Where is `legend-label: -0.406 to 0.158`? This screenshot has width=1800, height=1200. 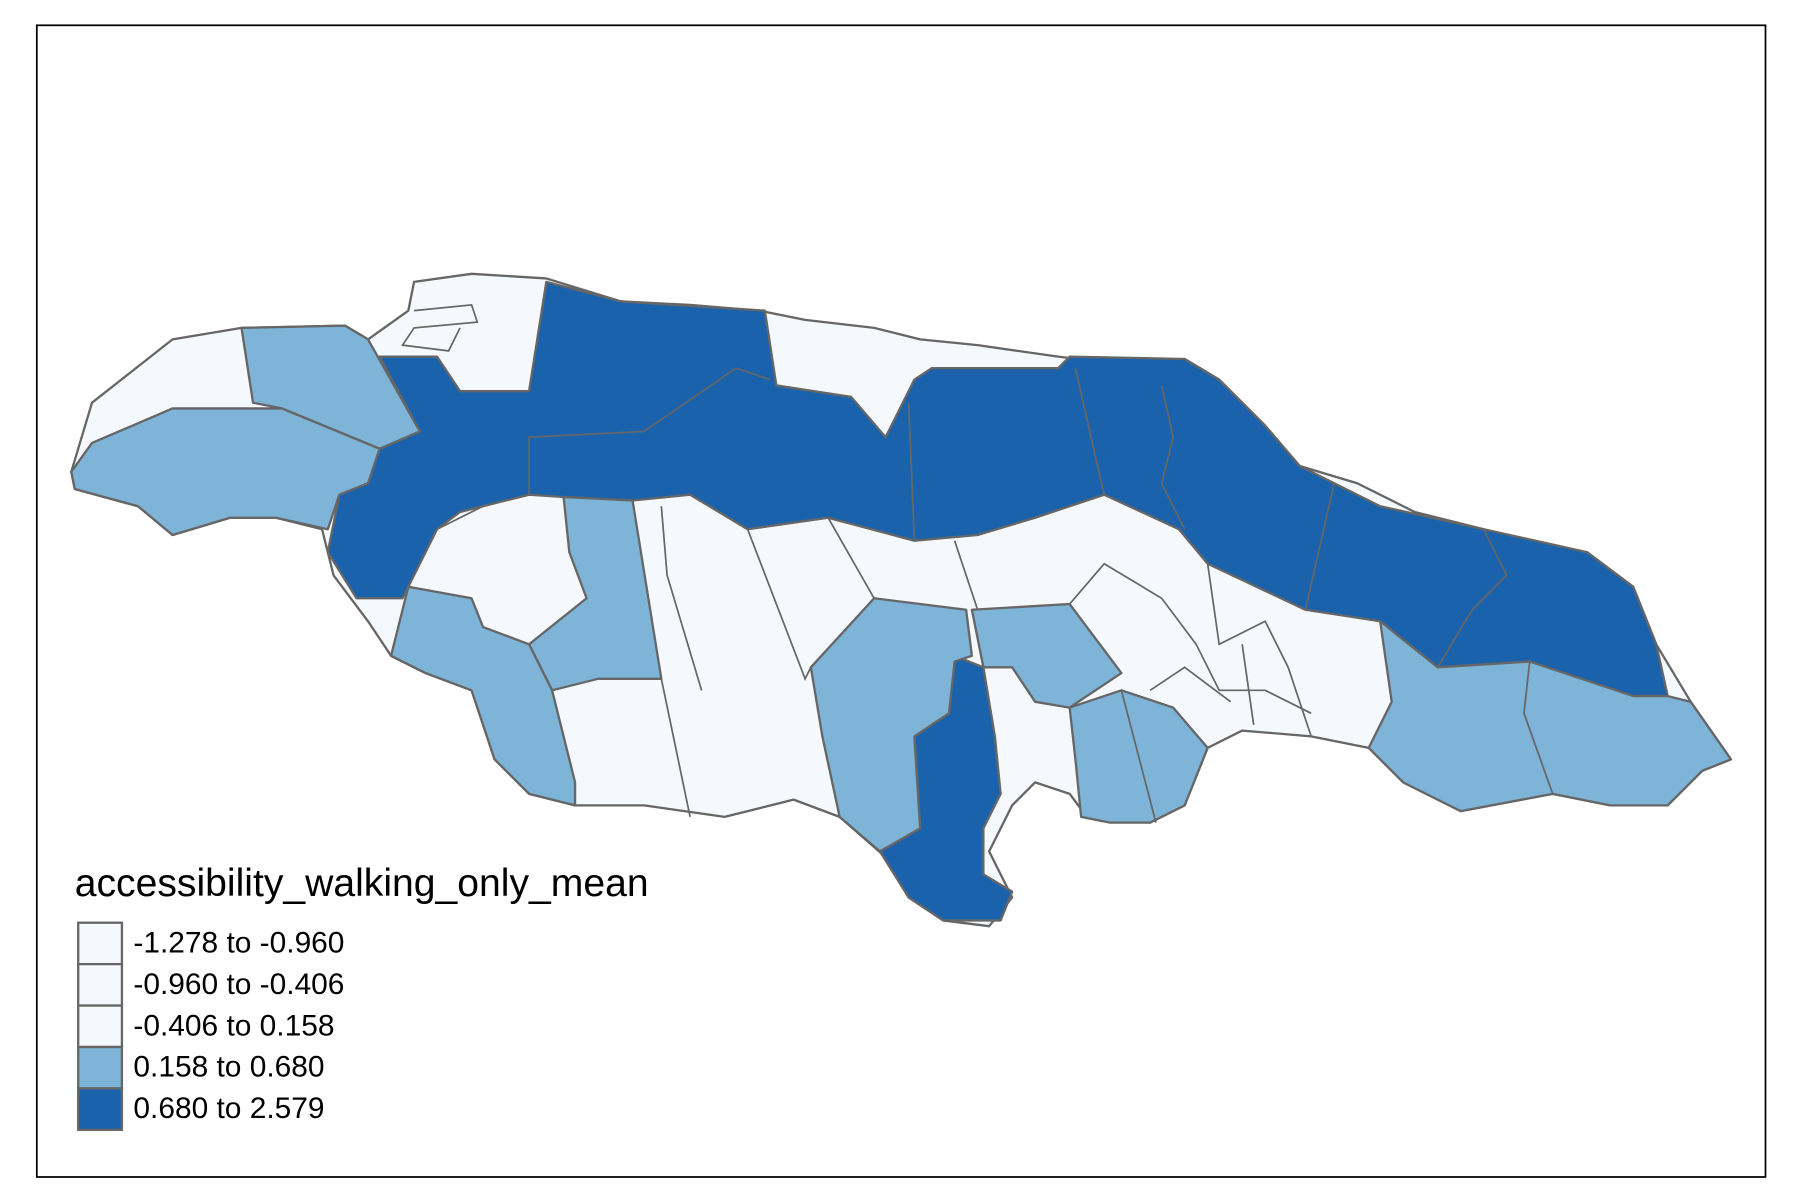 legend-label: -0.406 to 0.158 is located at coordinates (233, 1025).